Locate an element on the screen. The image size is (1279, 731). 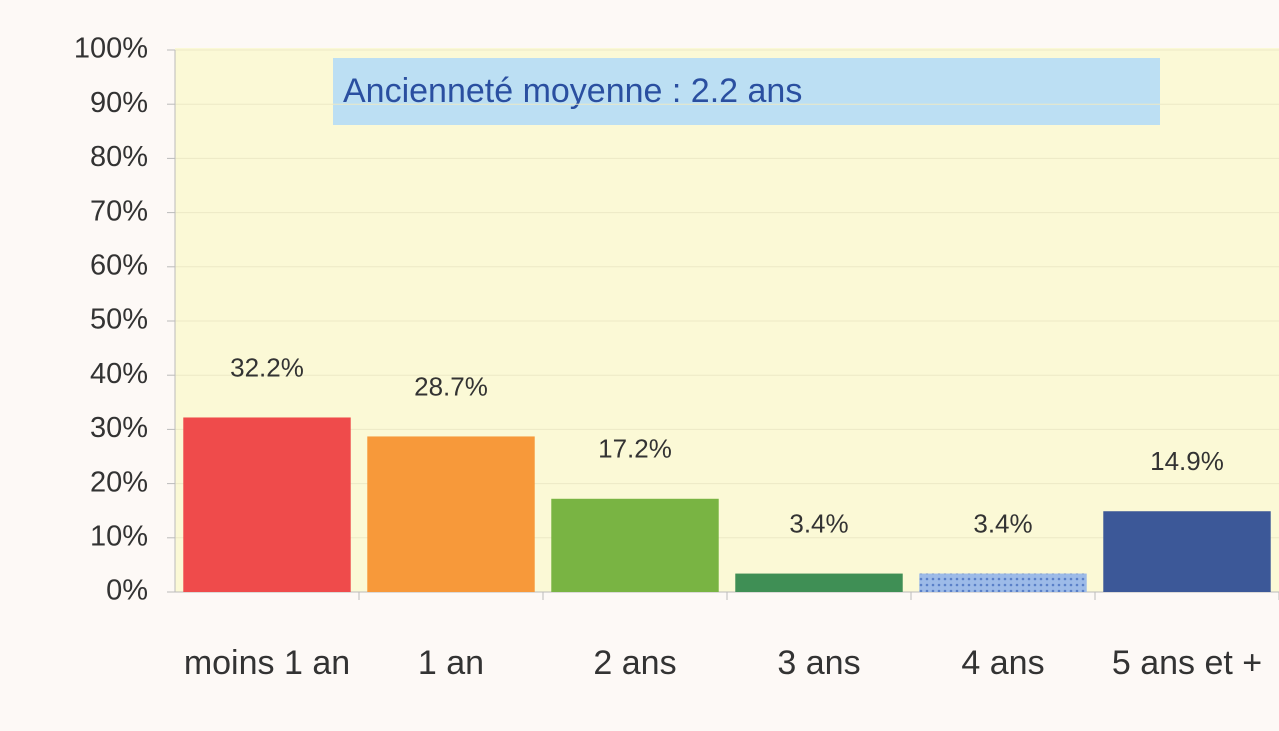
annotation-box is located at coordinates (746, 91).